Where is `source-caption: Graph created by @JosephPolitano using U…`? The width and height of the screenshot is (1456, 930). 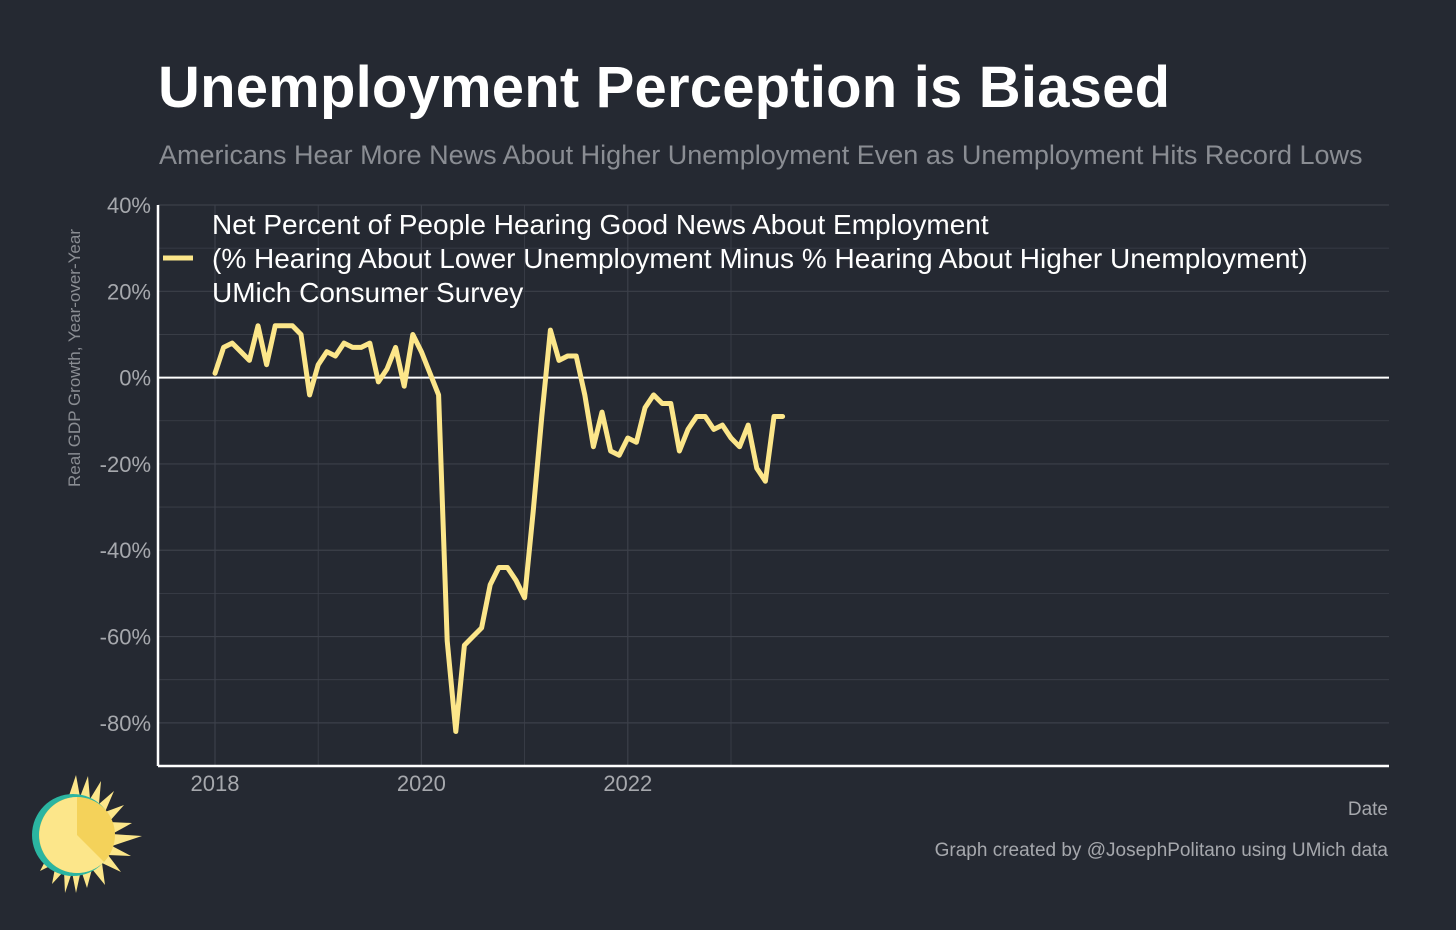 source-caption: Graph created by @JosephPolitano using U… is located at coordinates (1161, 850).